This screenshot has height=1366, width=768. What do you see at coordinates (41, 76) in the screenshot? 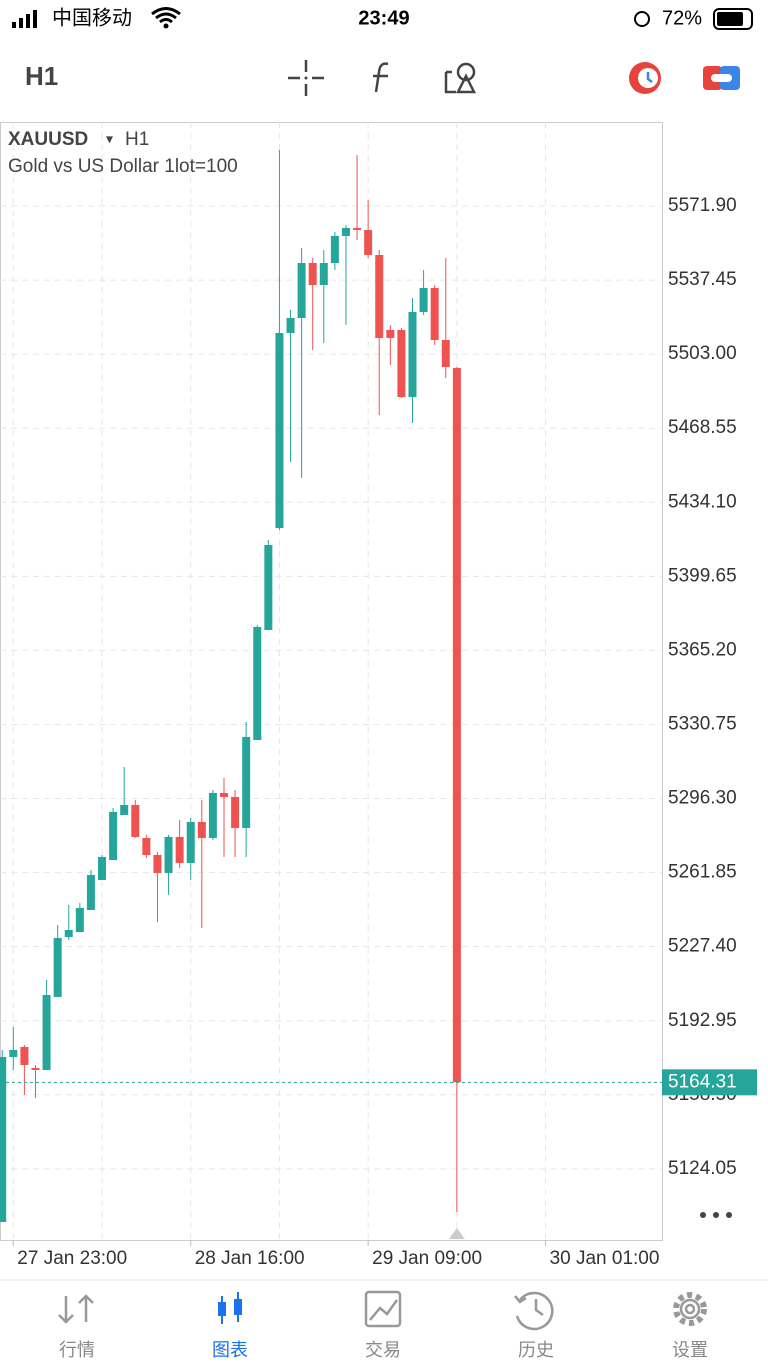
I see `timeframe-button: H1` at bounding box center [41, 76].